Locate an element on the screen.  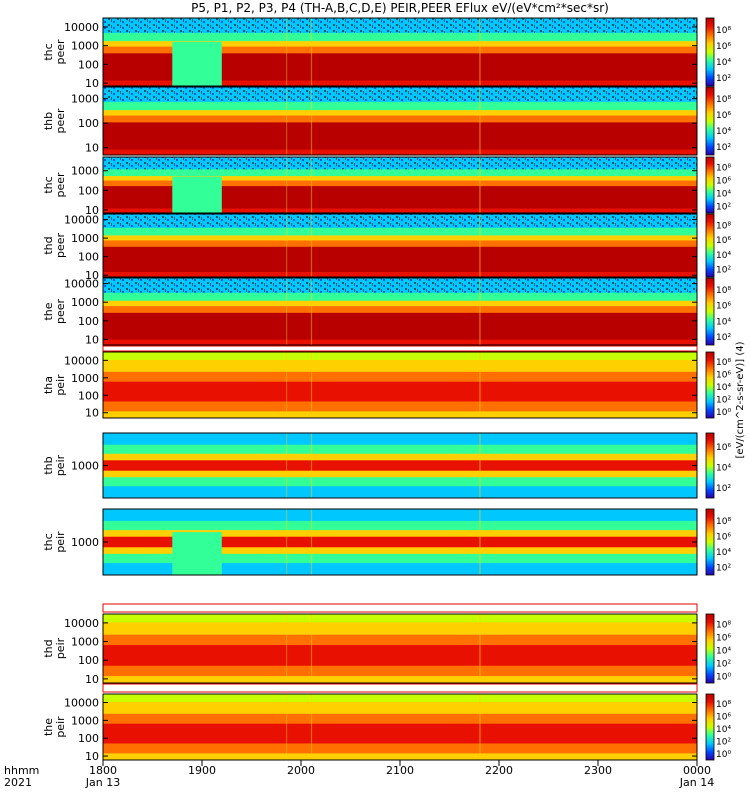
x-tick-date: Jan 13 is located at coordinates (102, 782).